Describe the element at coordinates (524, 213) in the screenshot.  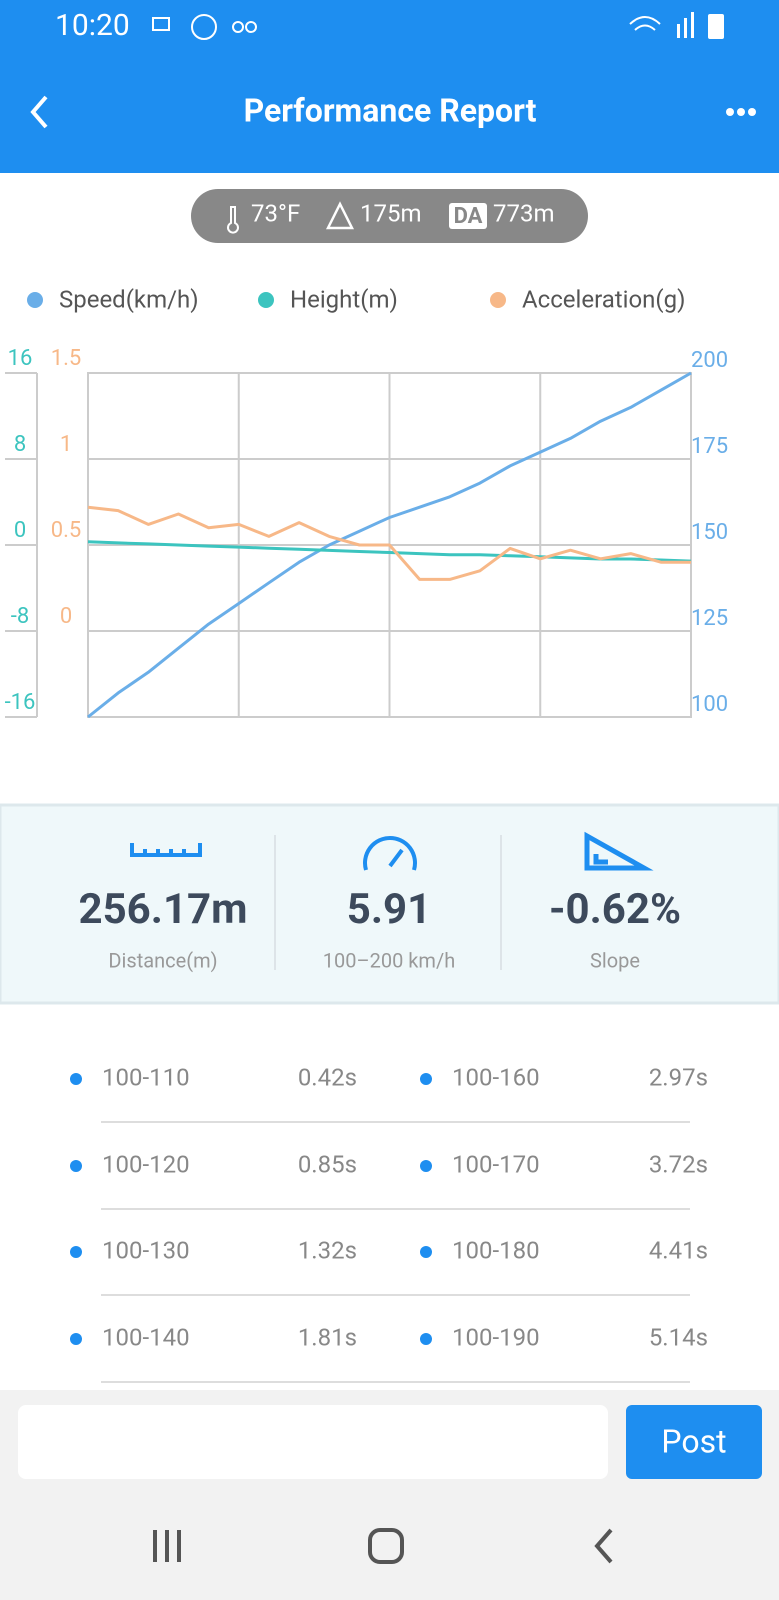
I see `density-altitude: 773m` at that location.